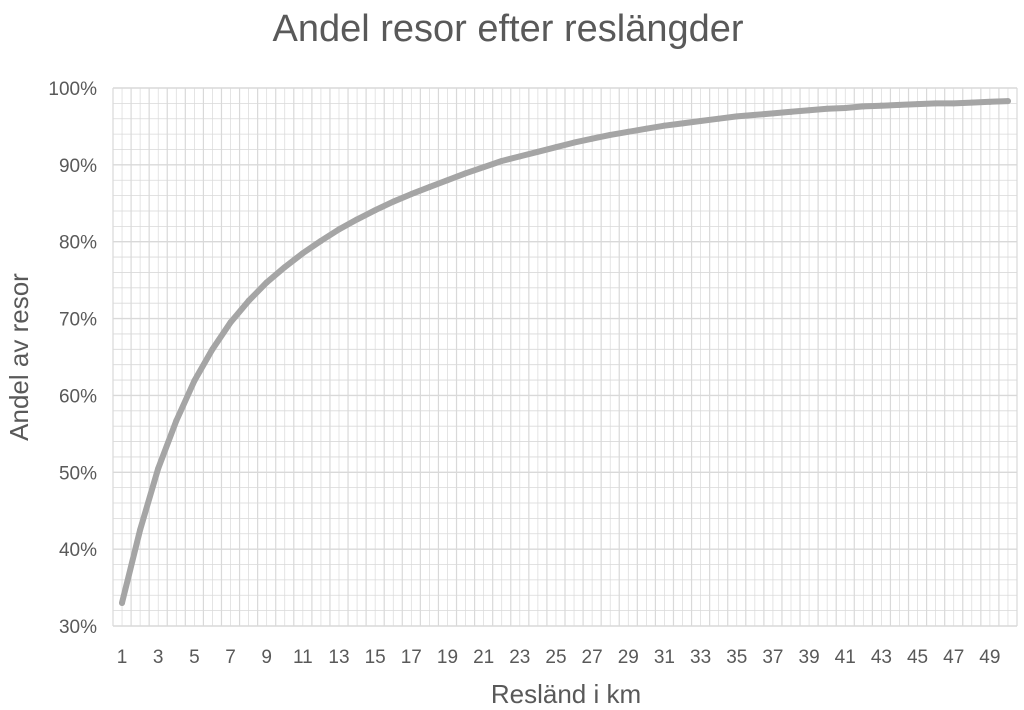 Image resolution: width=1024 pixels, height=710 pixels. What do you see at coordinates (507, 29) in the screenshot?
I see `chart-title: Andel resor efter reslängder` at bounding box center [507, 29].